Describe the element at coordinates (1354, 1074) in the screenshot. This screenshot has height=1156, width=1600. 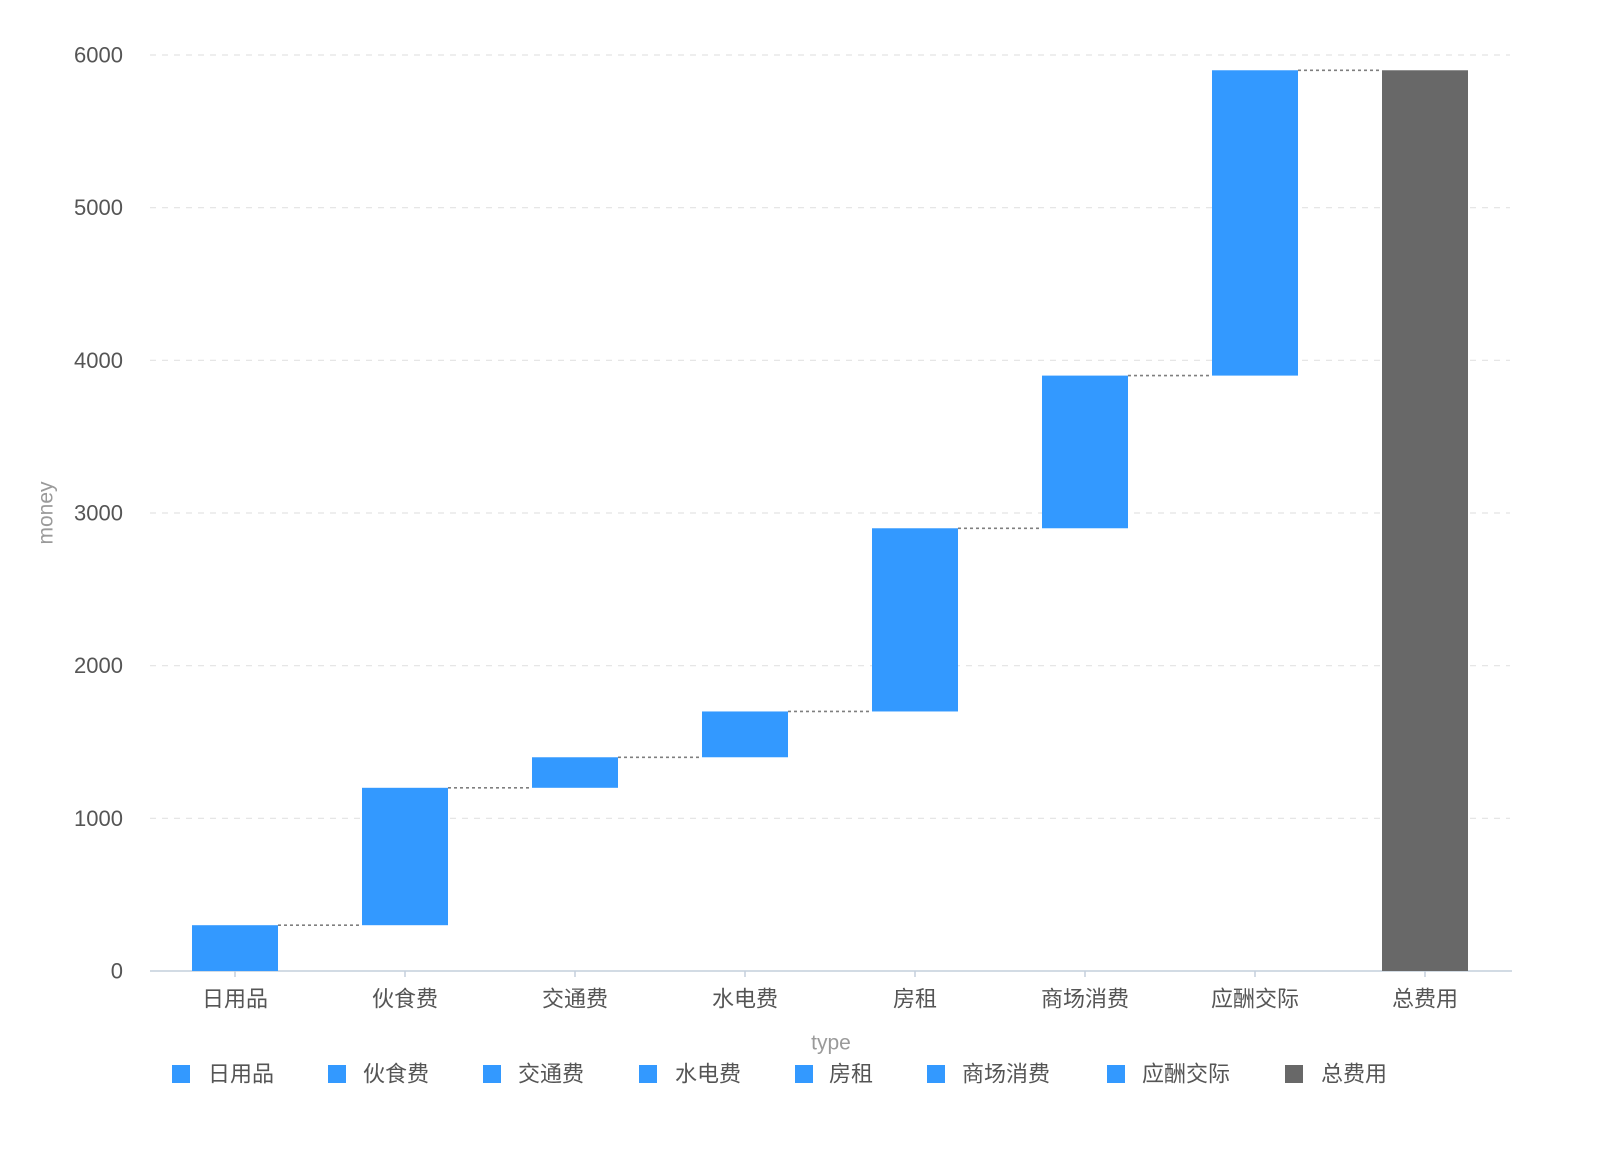
I see `legend-label: 总费用` at that location.